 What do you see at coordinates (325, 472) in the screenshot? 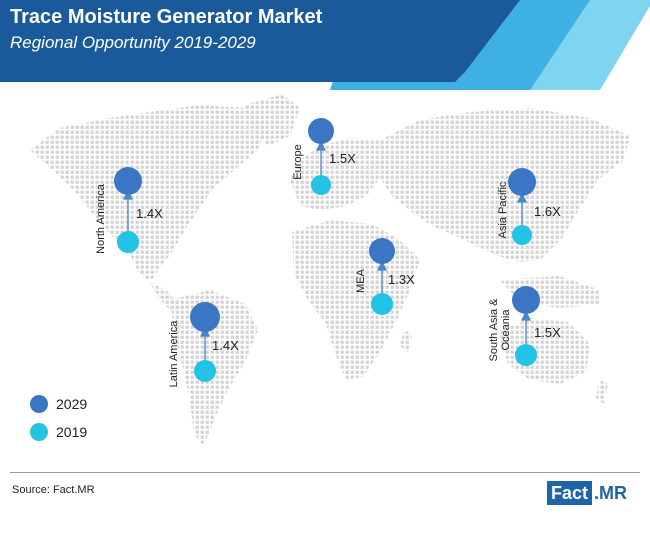
I see `footer-divider` at bounding box center [325, 472].